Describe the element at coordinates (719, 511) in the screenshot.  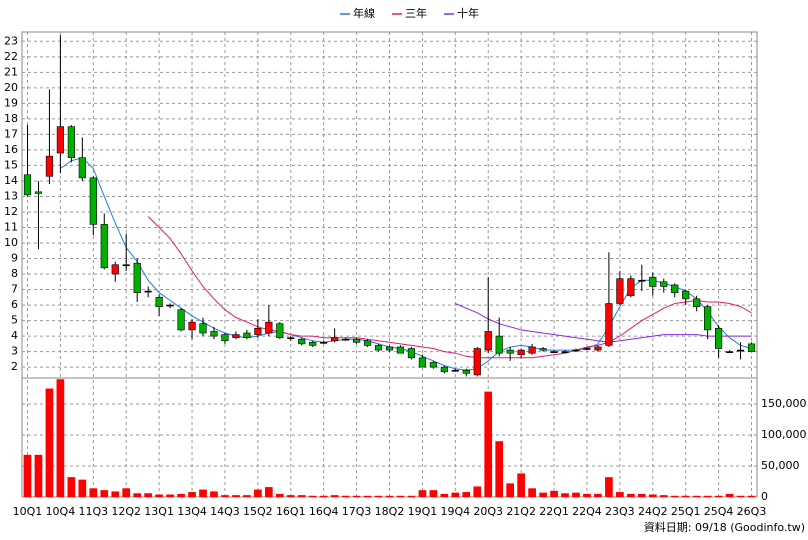
I see `x-tick-label: 25Q4` at that location.